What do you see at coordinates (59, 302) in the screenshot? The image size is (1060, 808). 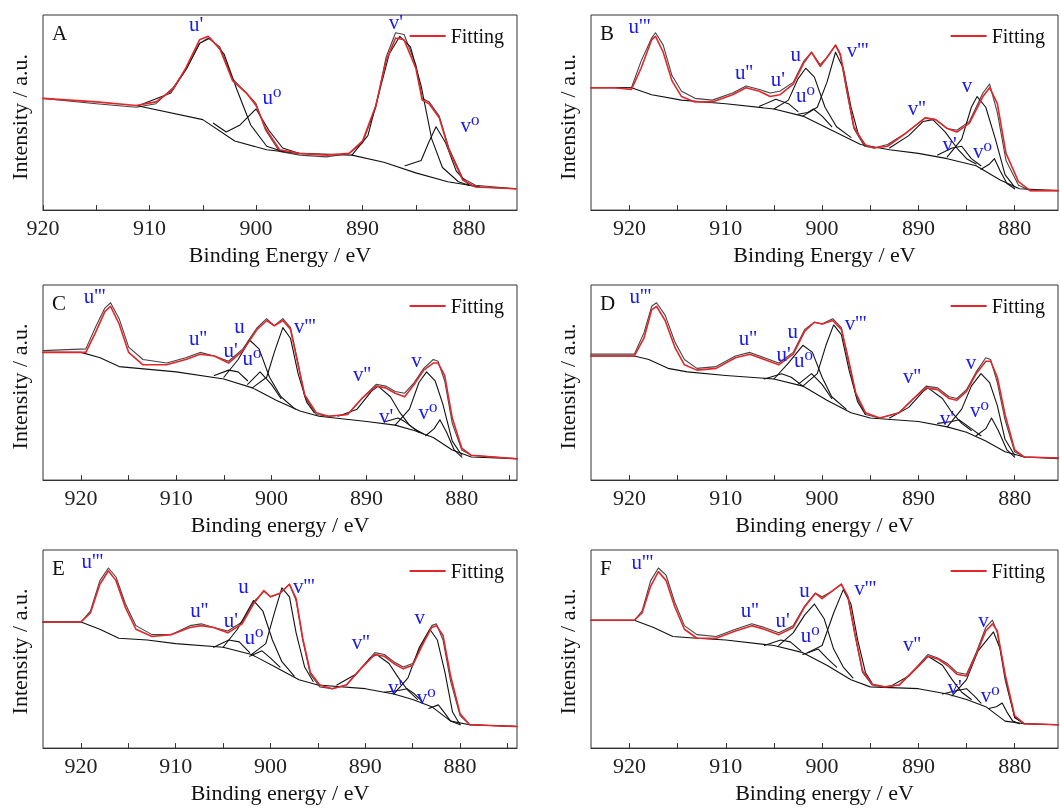 I see `chart-title: C` at bounding box center [59, 302].